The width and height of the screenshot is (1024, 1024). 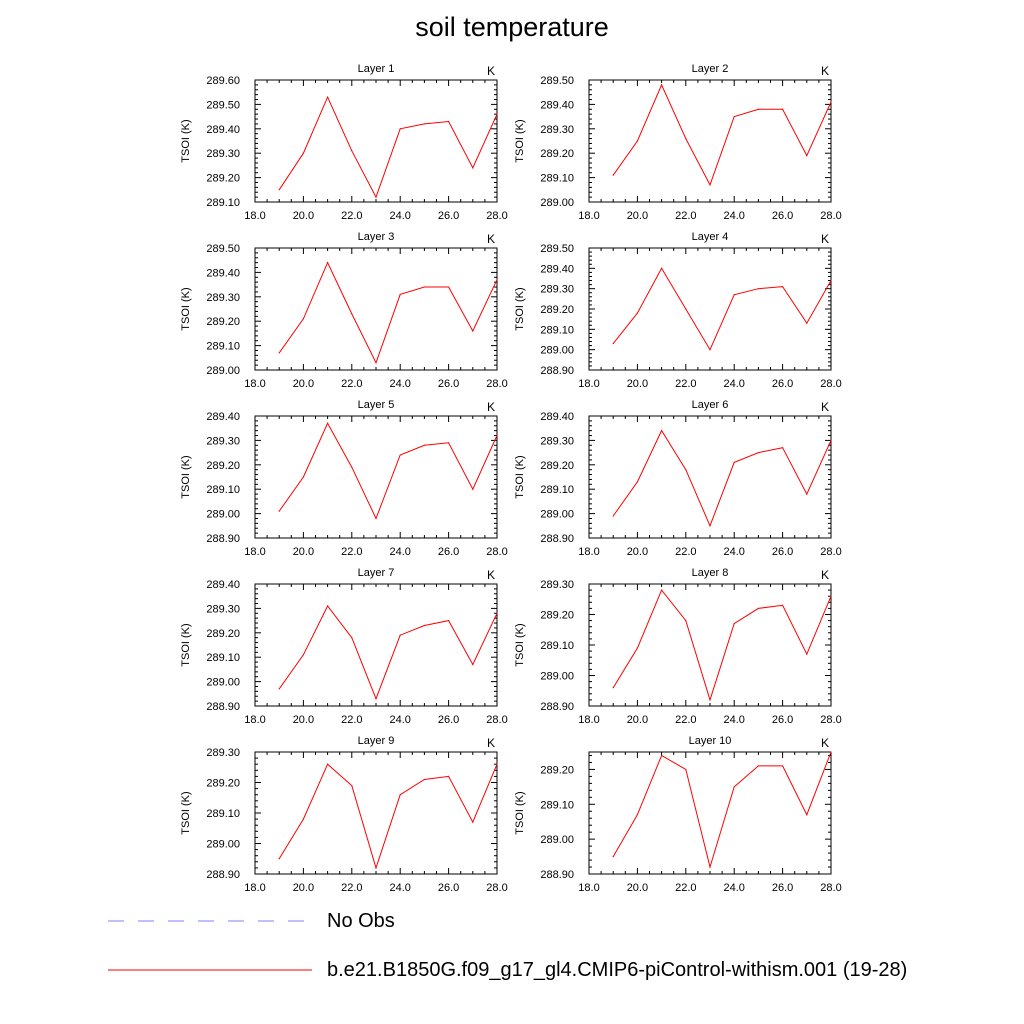 I want to click on panel-title: Layer 10, so click(x=710, y=741).